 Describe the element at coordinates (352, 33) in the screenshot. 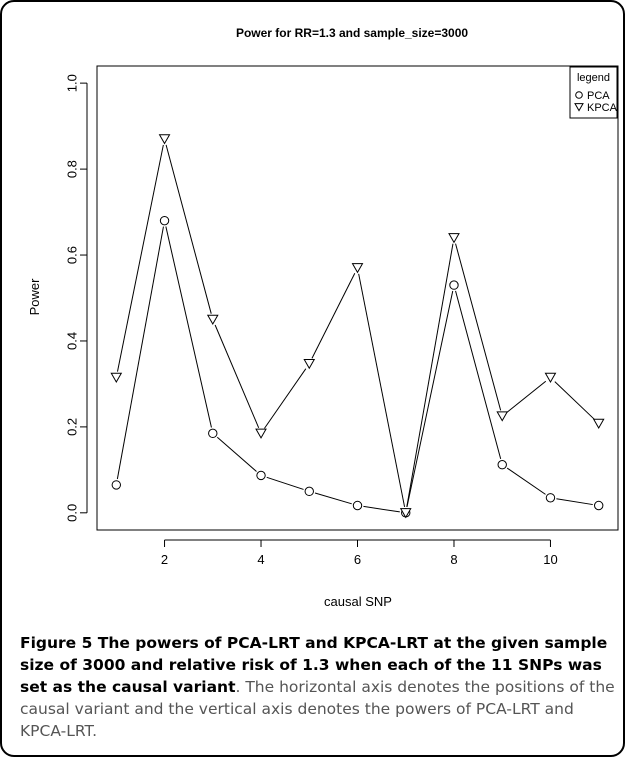

I see `chart-title: Power for RR=1.3 and sample_size=3000` at that location.